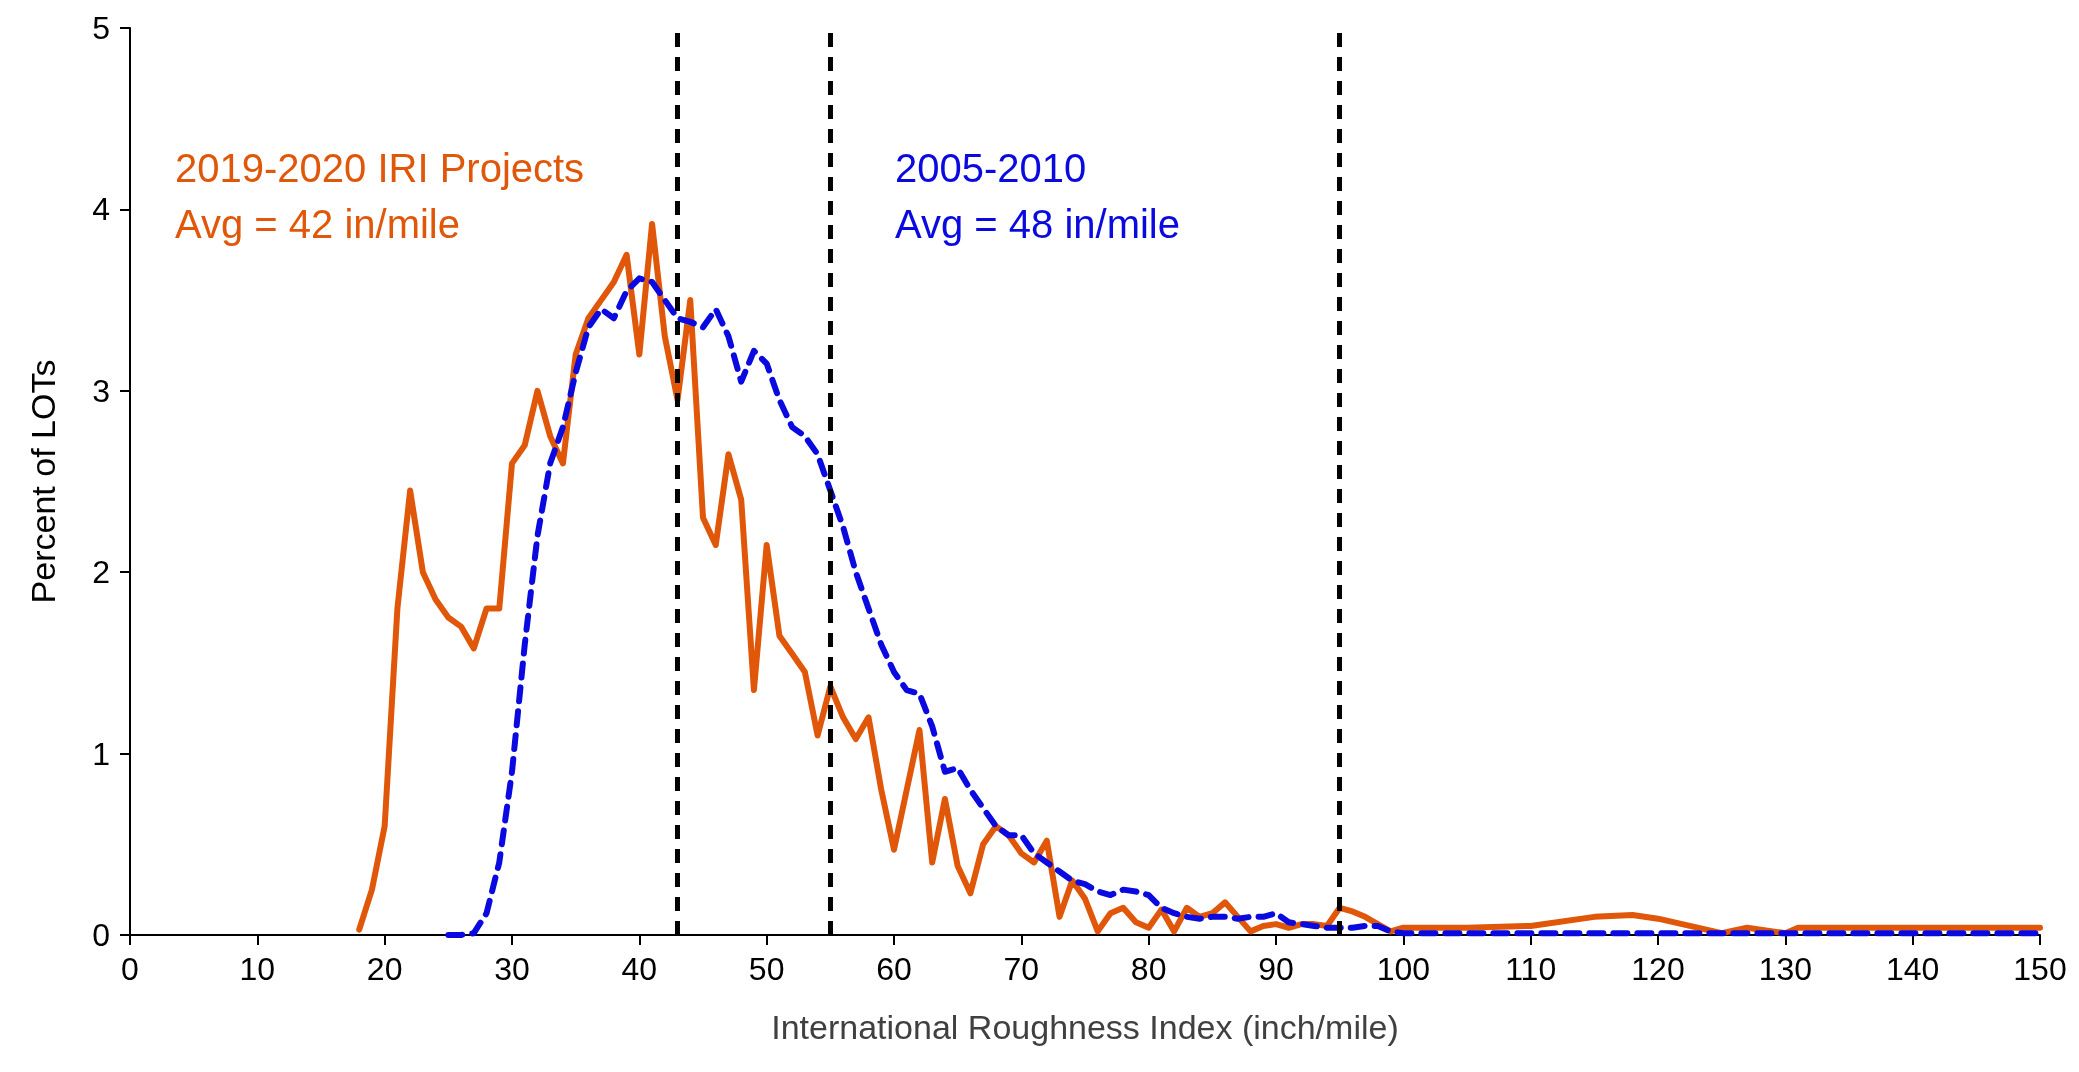  Describe the element at coordinates (101, 572) in the screenshot. I see `y-tick-label: 2` at that location.